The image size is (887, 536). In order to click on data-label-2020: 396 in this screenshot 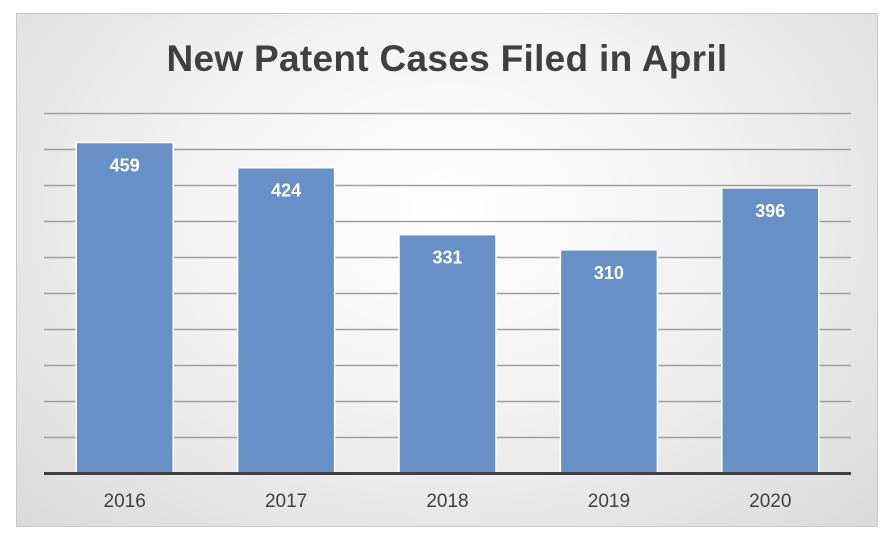, I will do `click(770, 211)`.